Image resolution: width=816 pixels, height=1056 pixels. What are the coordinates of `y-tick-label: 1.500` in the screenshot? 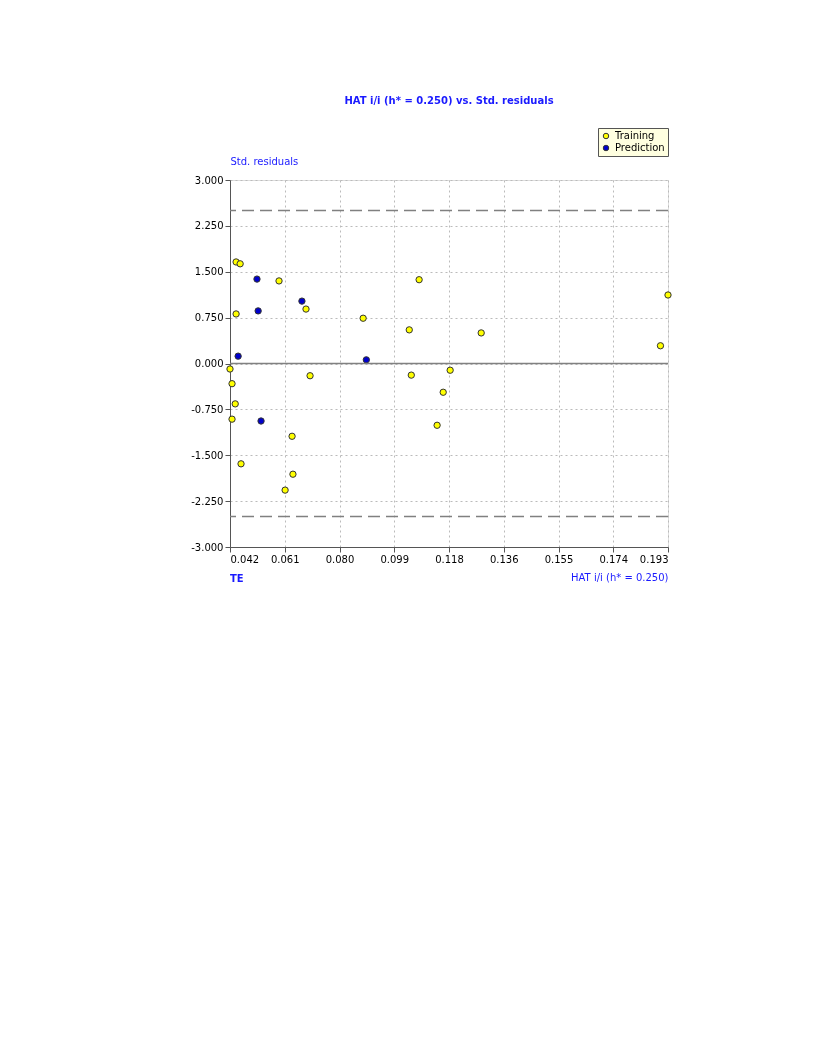 It's located at (209, 272).